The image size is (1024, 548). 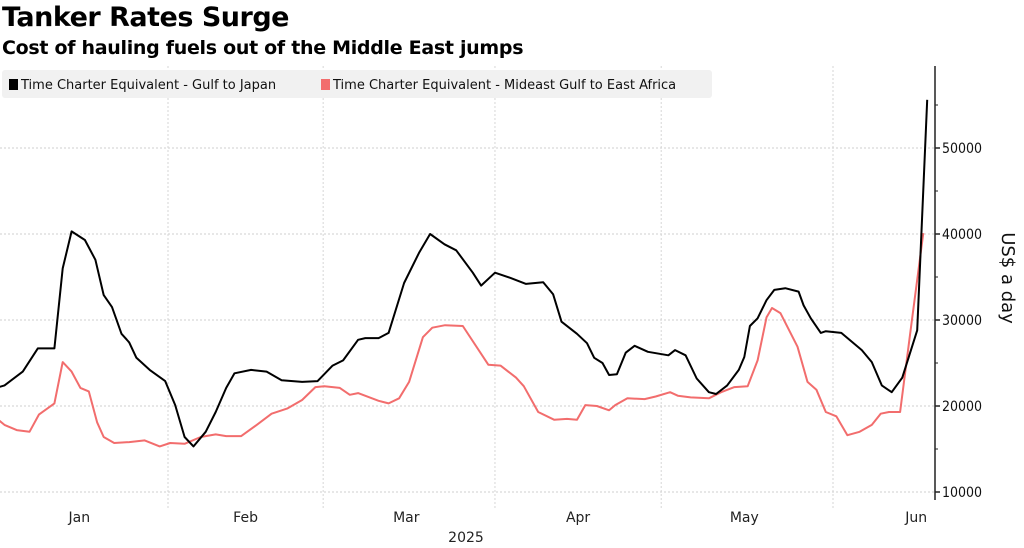 I want to click on legend-background, so click(x=357, y=84).